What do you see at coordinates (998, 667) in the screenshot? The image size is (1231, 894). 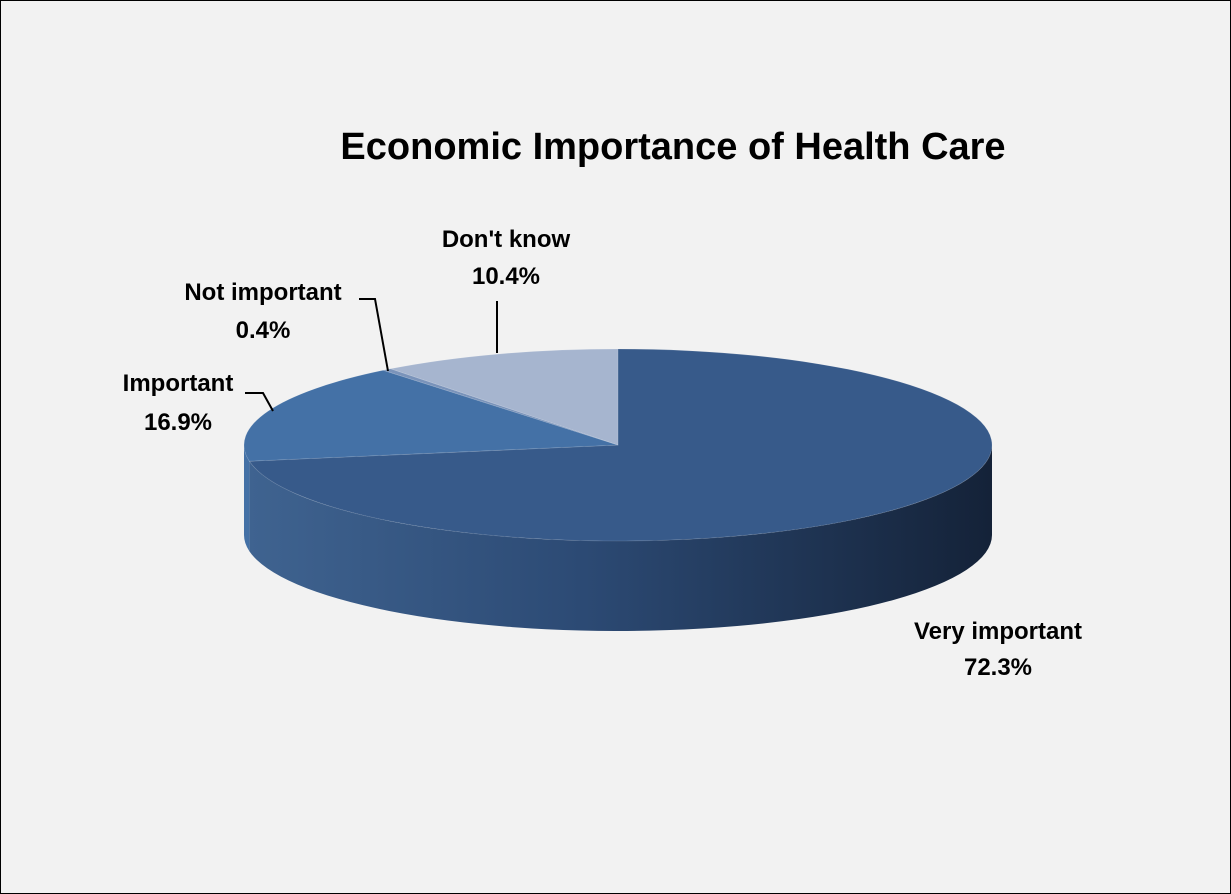 I see `data-label-very-important-value: 72.3%` at bounding box center [998, 667].